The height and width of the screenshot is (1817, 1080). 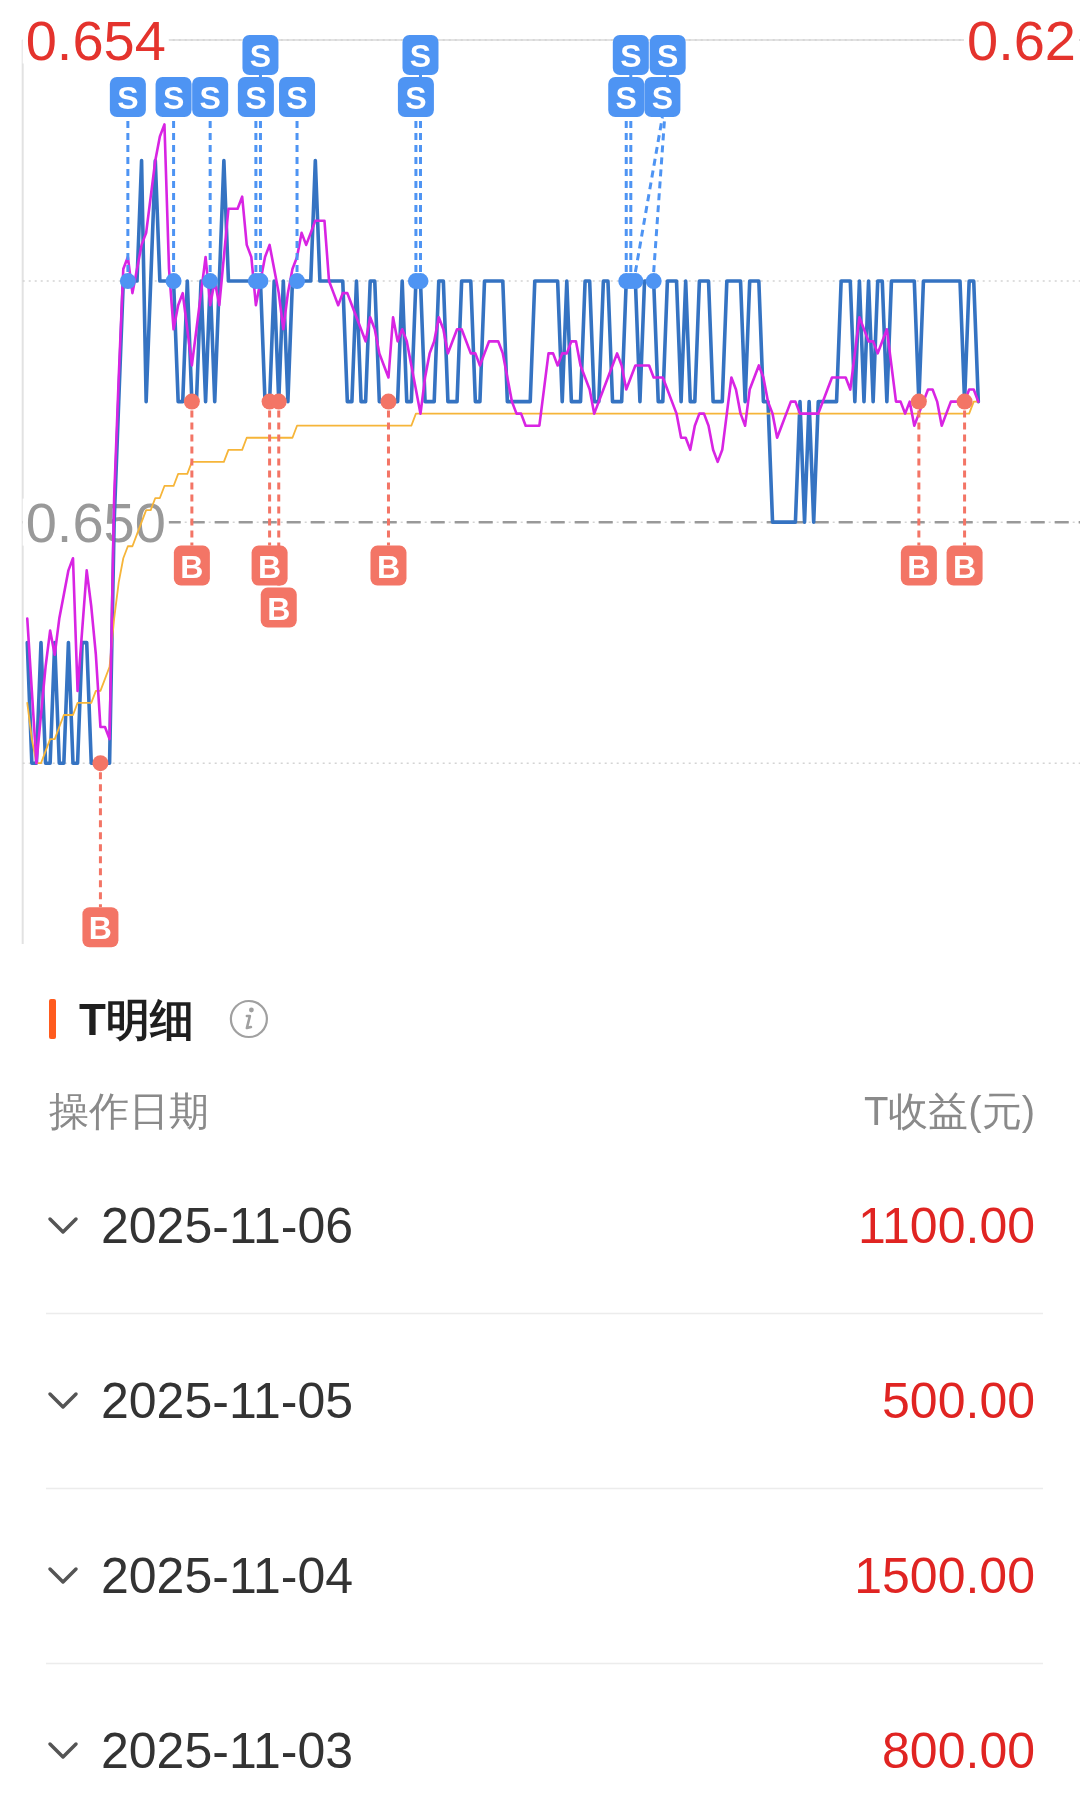 What do you see at coordinates (227, 1401) in the screenshot?
I see `text: 2025-11-05` at bounding box center [227, 1401].